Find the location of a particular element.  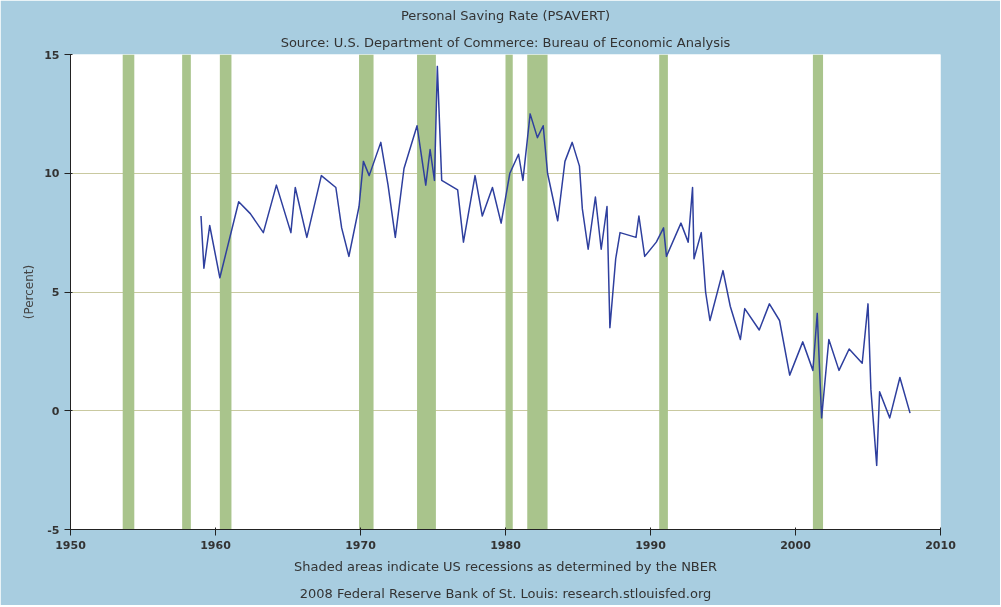

chart-subtitle: Source: U.S. Department of Commerce: Bureau of Economic Analysis is located at coordinates (505, 42).